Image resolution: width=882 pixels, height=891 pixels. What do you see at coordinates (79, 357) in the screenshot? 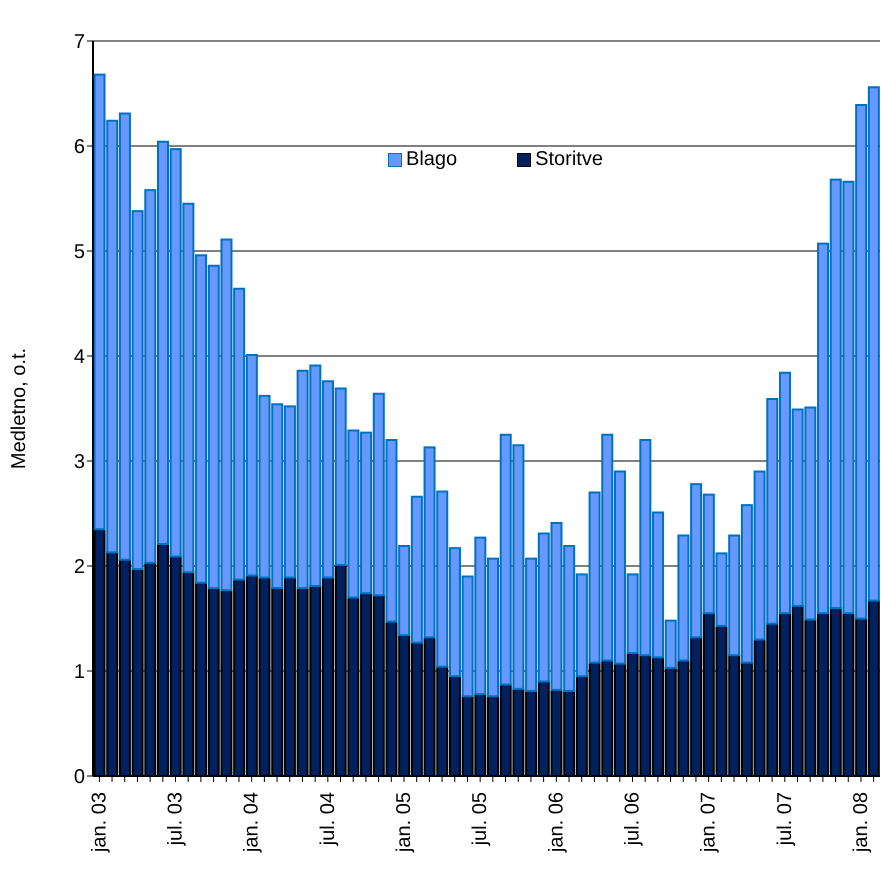
I see `y-tick-label: 4` at bounding box center [79, 357].